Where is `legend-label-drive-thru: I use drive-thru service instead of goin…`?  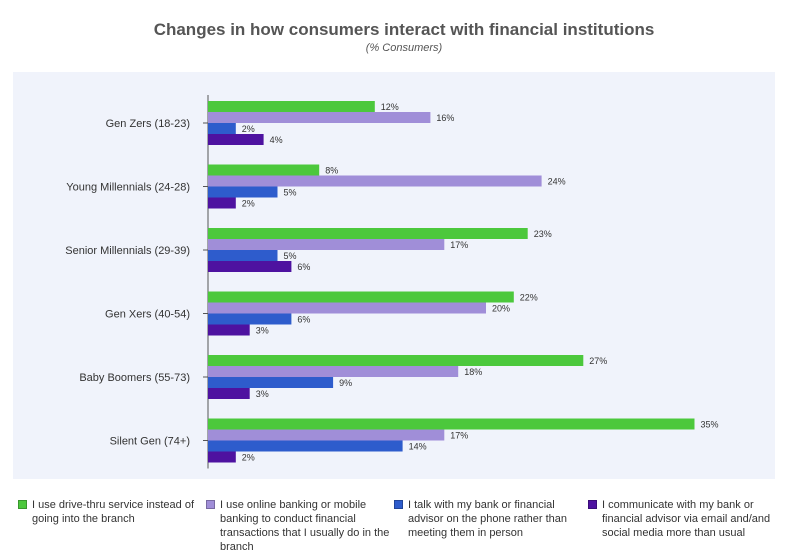
legend-label-drive-thru: I use drive-thru service instead of goin… is located at coordinates (113, 512).